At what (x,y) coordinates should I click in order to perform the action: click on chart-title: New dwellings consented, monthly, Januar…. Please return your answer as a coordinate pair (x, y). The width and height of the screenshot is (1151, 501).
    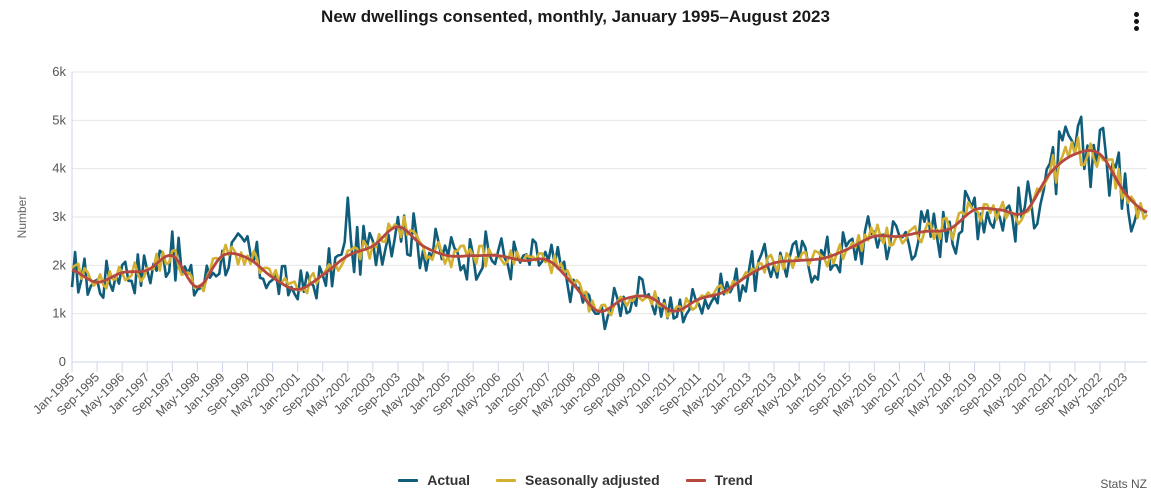
    Looking at the image, I should click on (575, 16).